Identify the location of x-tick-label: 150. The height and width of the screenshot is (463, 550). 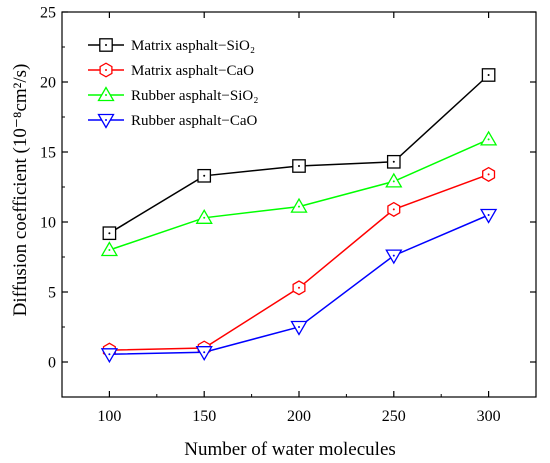
(204, 416).